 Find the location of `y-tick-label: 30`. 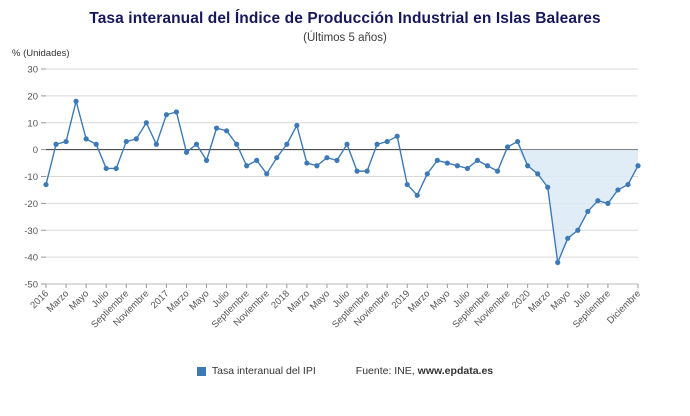

y-tick-label: 30 is located at coordinates (32, 70).